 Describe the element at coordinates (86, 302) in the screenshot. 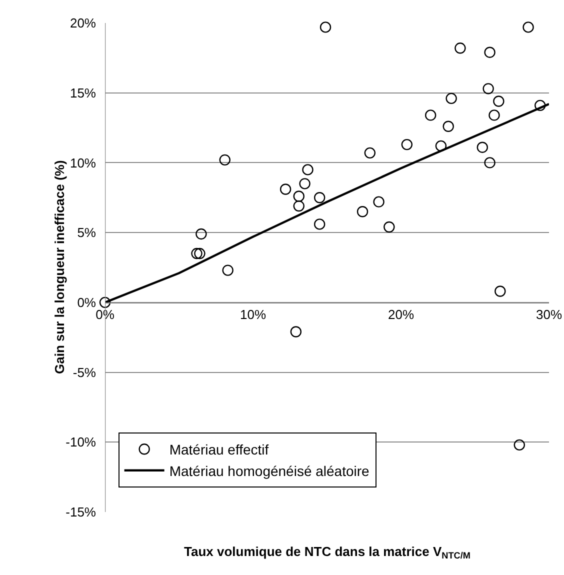

I see `y-tick-label: 0%` at that location.